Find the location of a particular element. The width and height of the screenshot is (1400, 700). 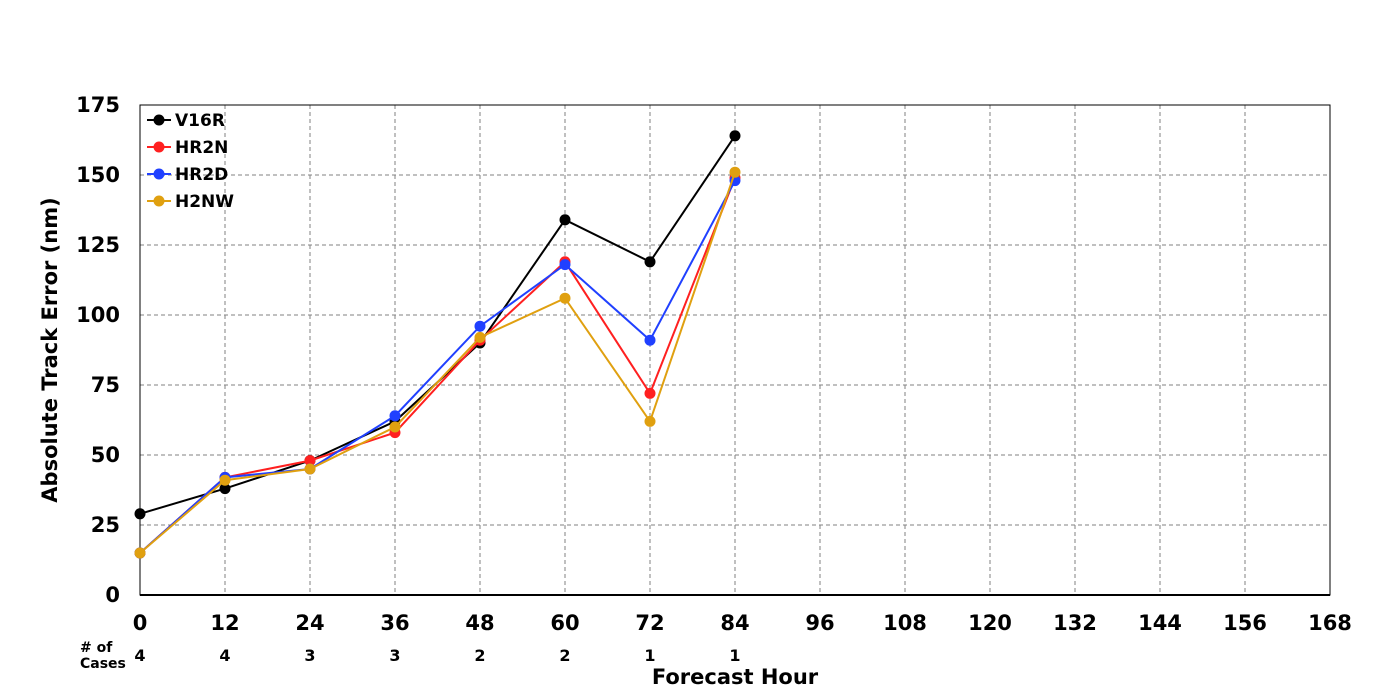

legend-label-hr2n: HR2N is located at coordinates (201, 148).